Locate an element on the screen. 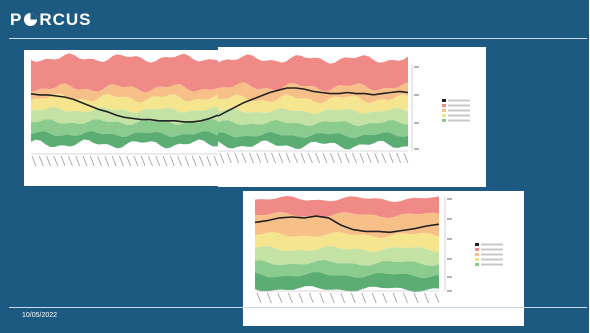 The width and height of the screenshot is (590, 333). chart-panel-left is located at coordinates (121, 118).